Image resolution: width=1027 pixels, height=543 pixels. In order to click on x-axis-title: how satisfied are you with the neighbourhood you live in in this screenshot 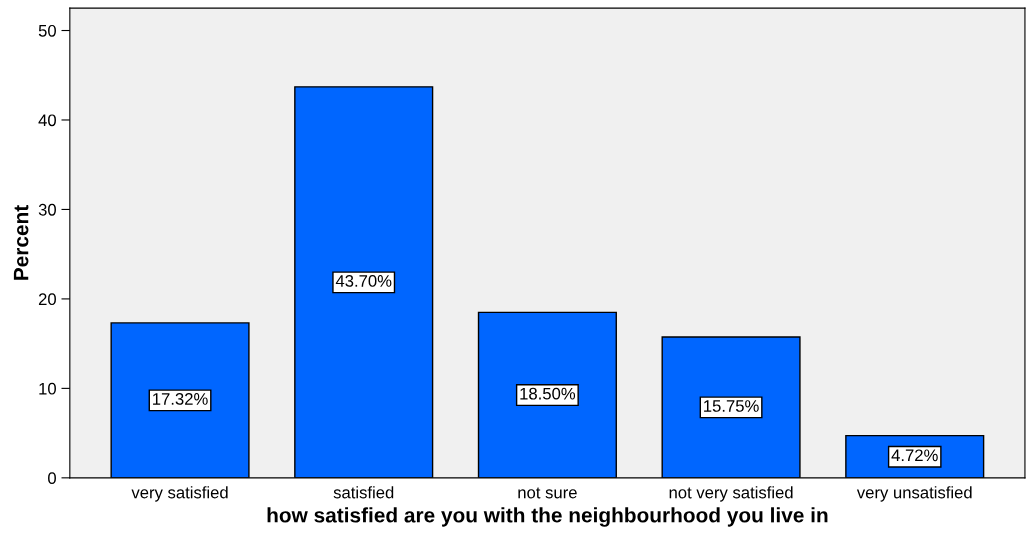, I will do `click(547, 517)`.